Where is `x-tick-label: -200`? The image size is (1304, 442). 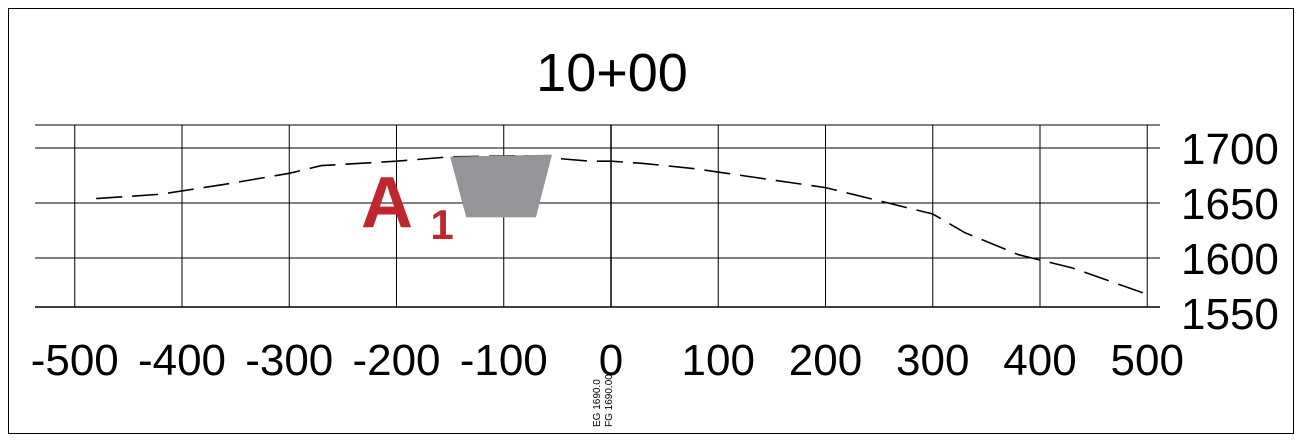
x-tick-label: -200 is located at coordinates (396, 360).